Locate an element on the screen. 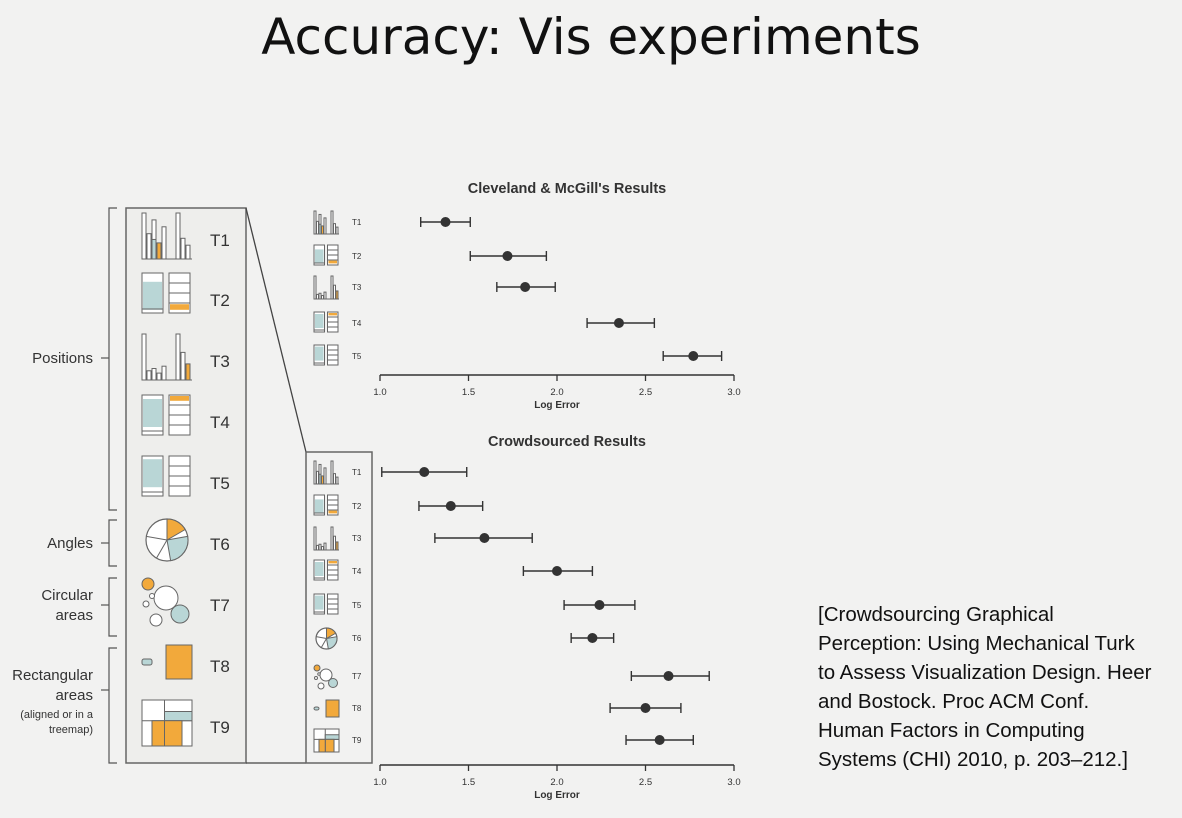 The width and height of the screenshot is (1182, 818). task-glyph-t8 is located at coordinates (167, 662).